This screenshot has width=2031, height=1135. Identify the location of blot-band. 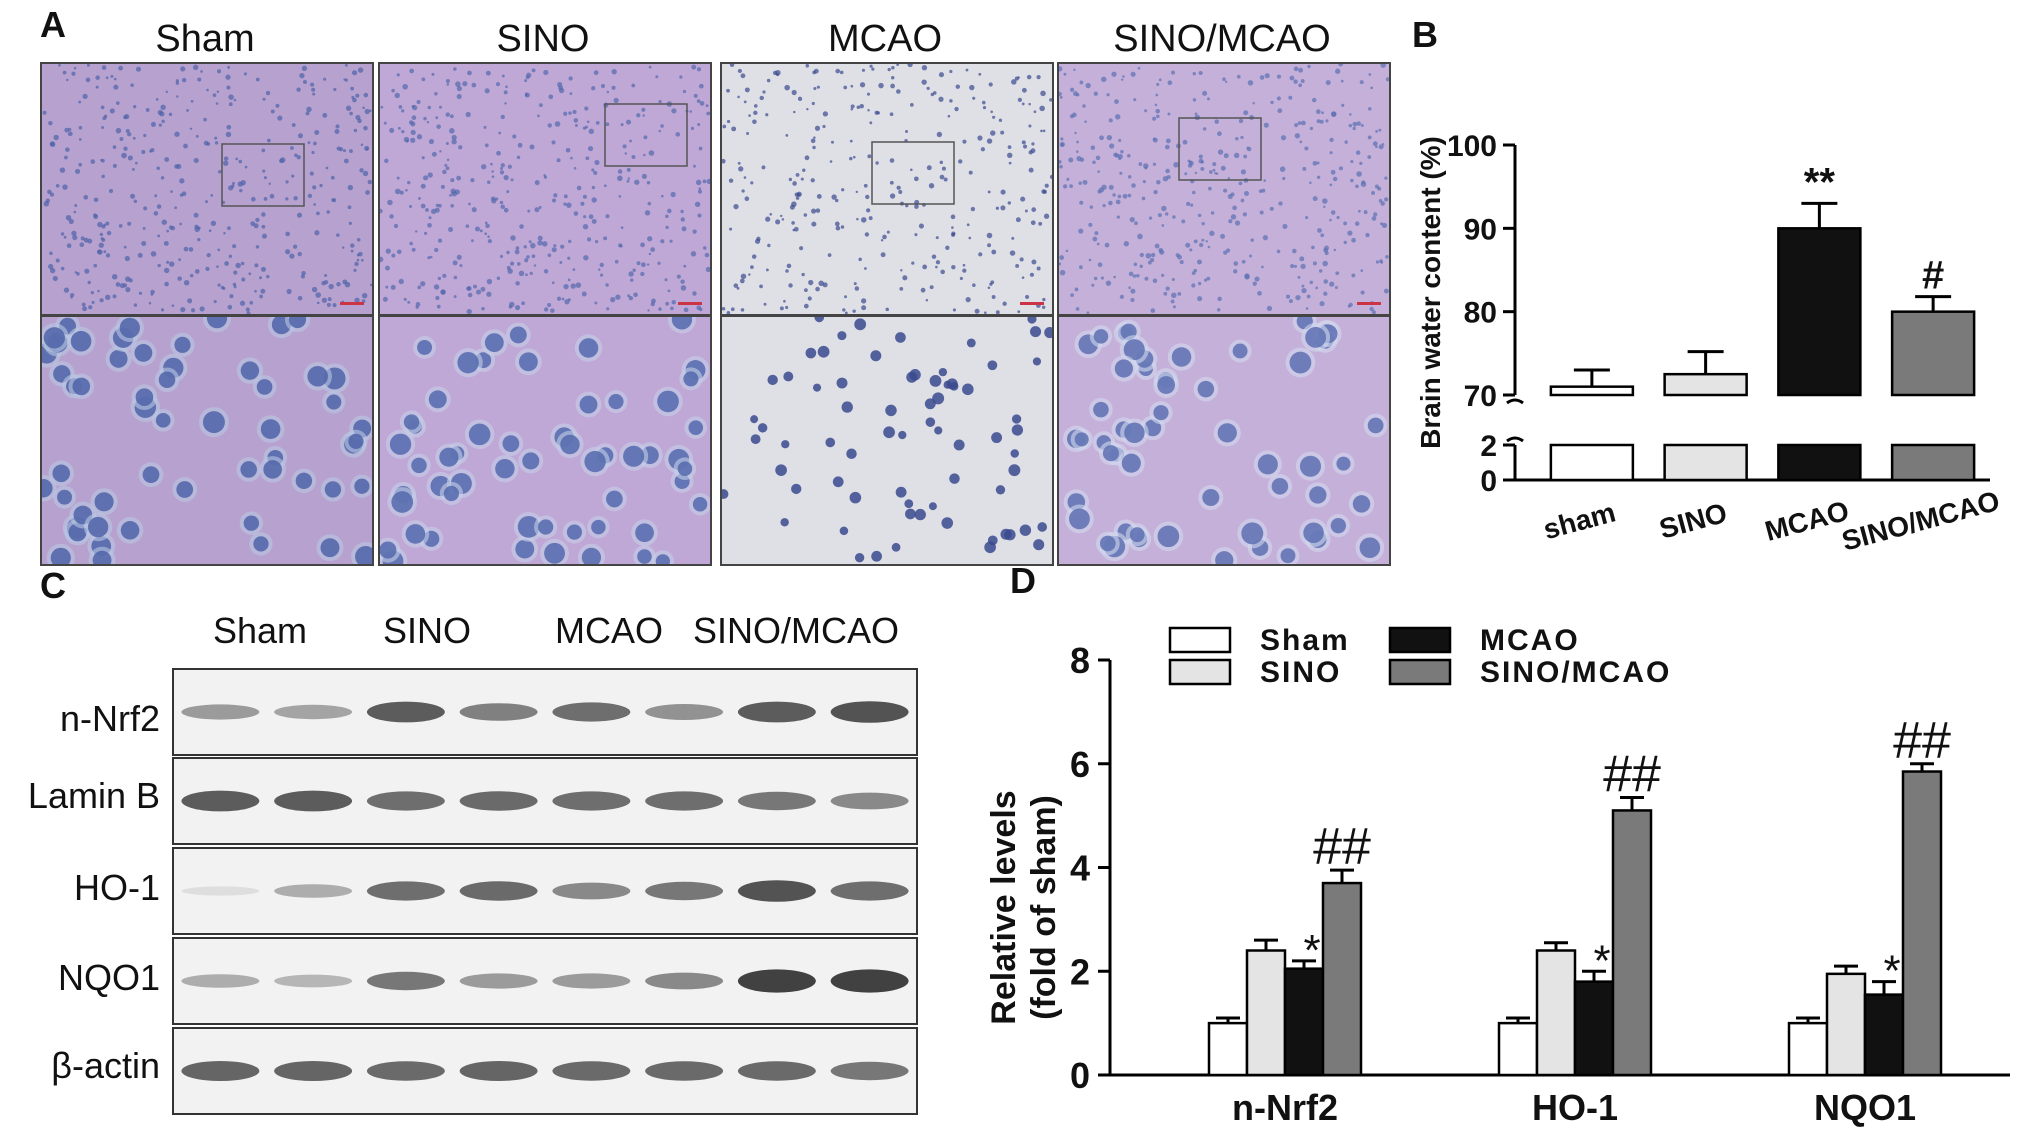
(405, 891).